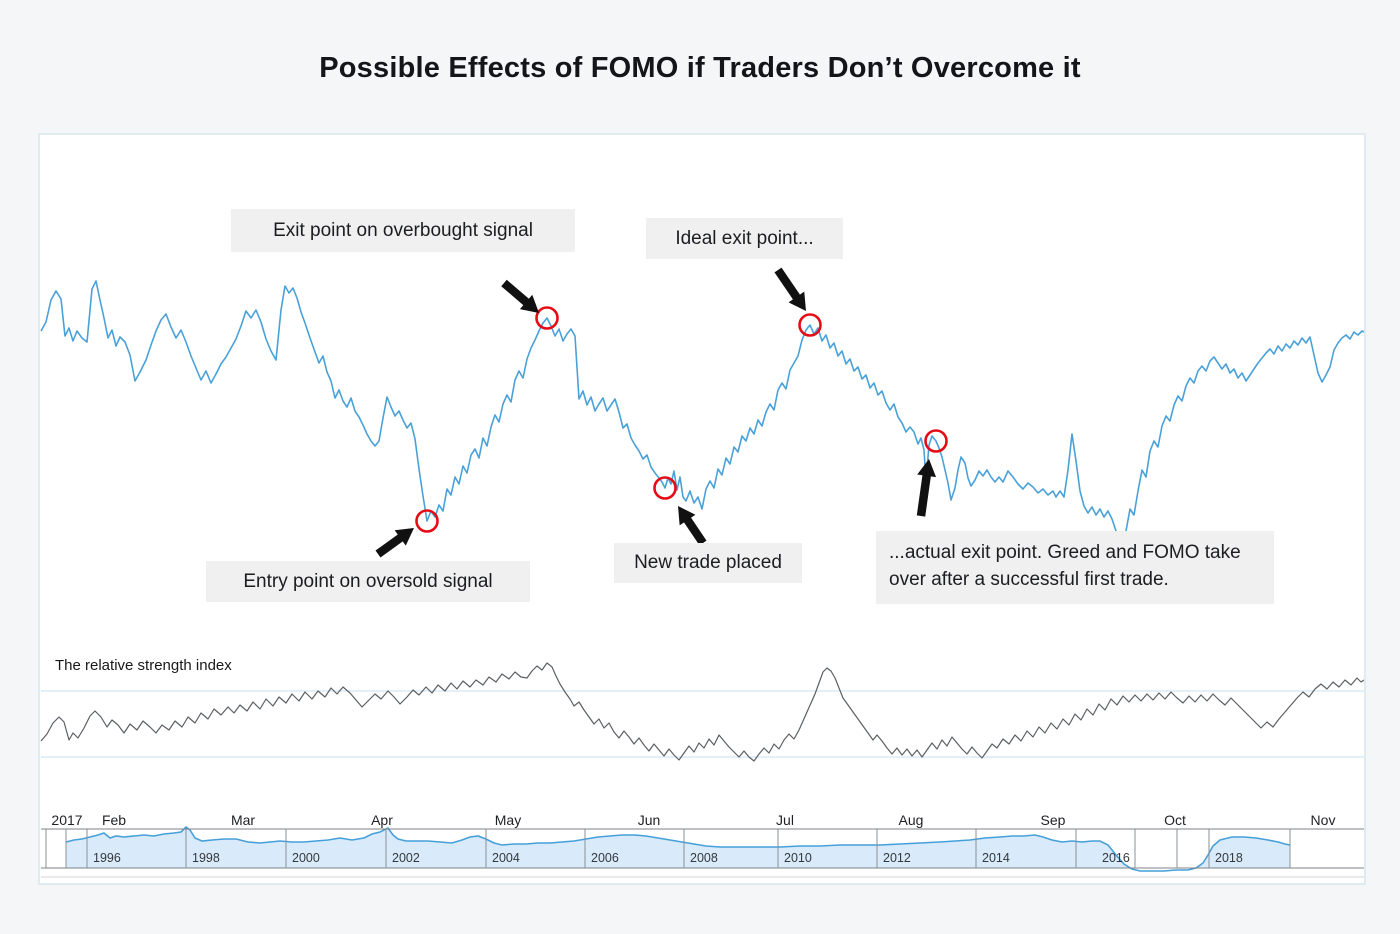 The image size is (1400, 934). Describe the element at coordinates (107, 858) in the screenshot. I see `navigator-year-label-1996: 1996` at that location.